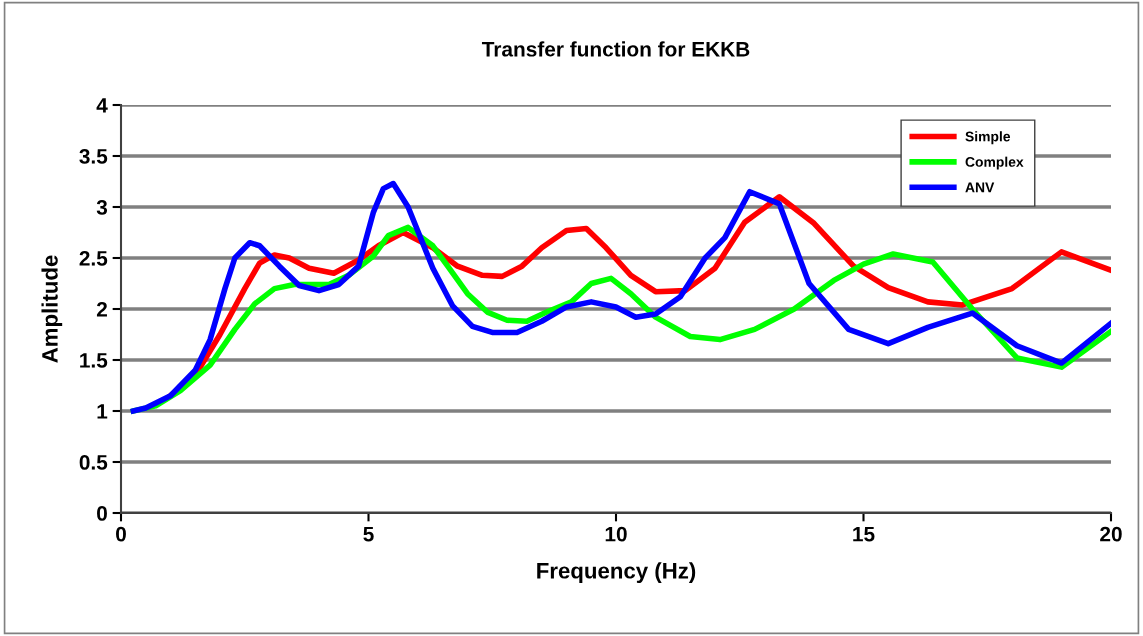 This screenshot has height=636, width=1143. What do you see at coordinates (93, 258) in the screenshot?
I see `y-tick-label: 2.5` at bounding box center [93, 258].